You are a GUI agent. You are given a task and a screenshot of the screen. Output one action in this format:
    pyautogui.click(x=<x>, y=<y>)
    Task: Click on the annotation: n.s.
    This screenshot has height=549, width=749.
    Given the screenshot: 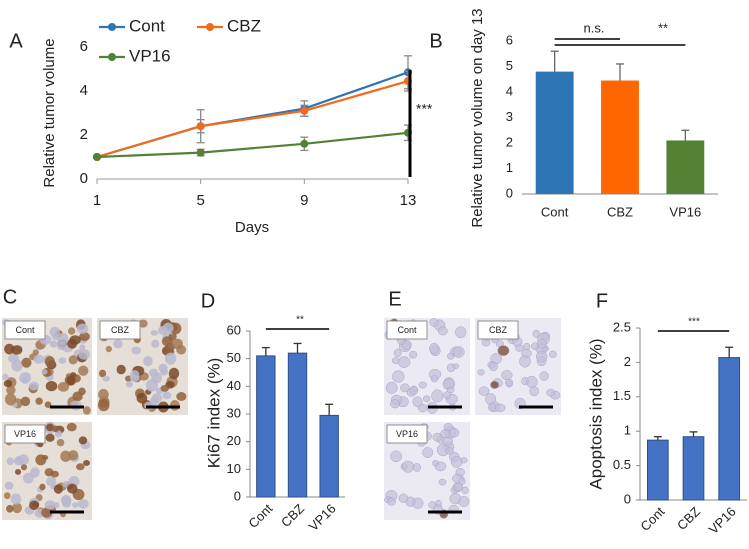 What is the action you would take?
    pyautogui.click(x=594, y=27)
    